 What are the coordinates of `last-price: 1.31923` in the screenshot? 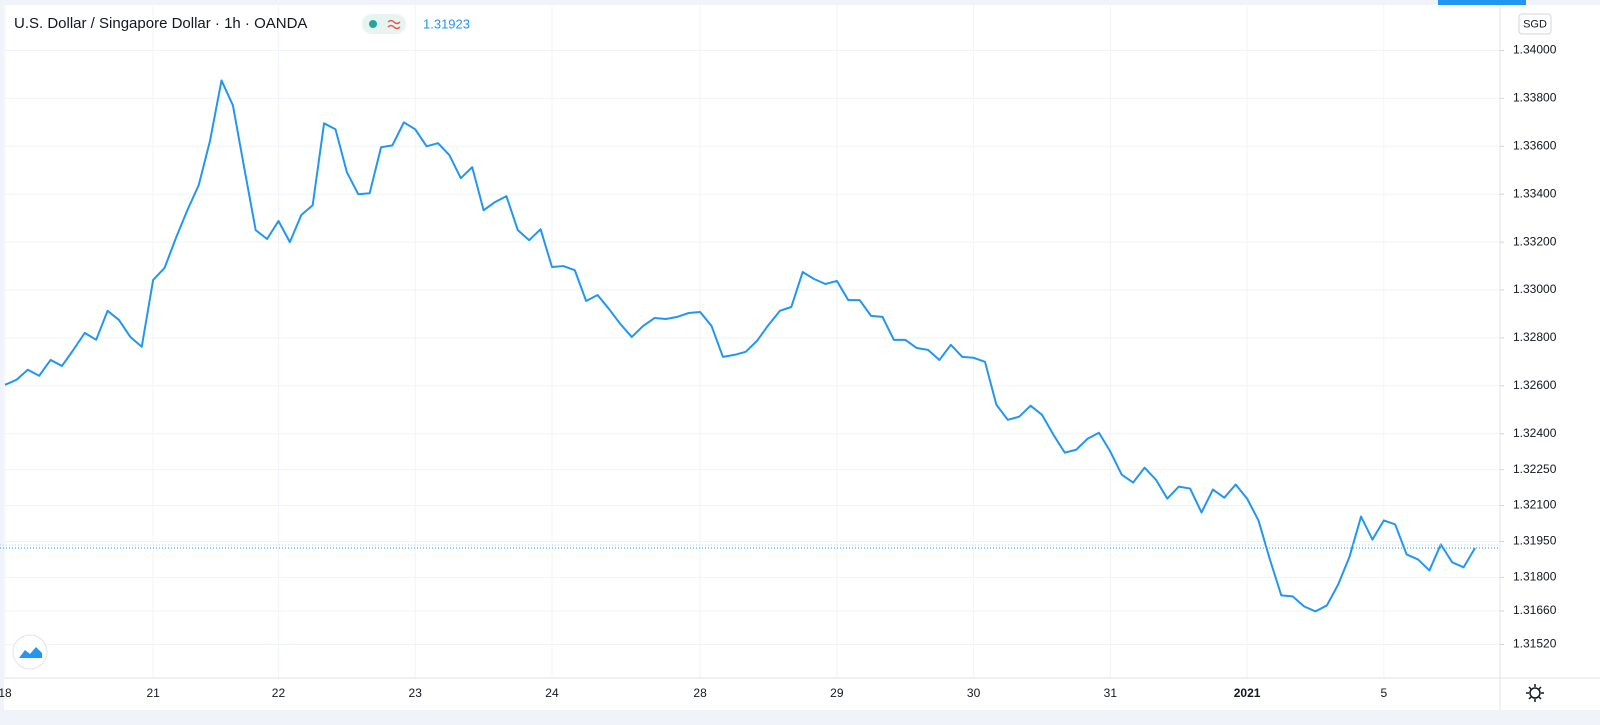 It's located at (446, 23).